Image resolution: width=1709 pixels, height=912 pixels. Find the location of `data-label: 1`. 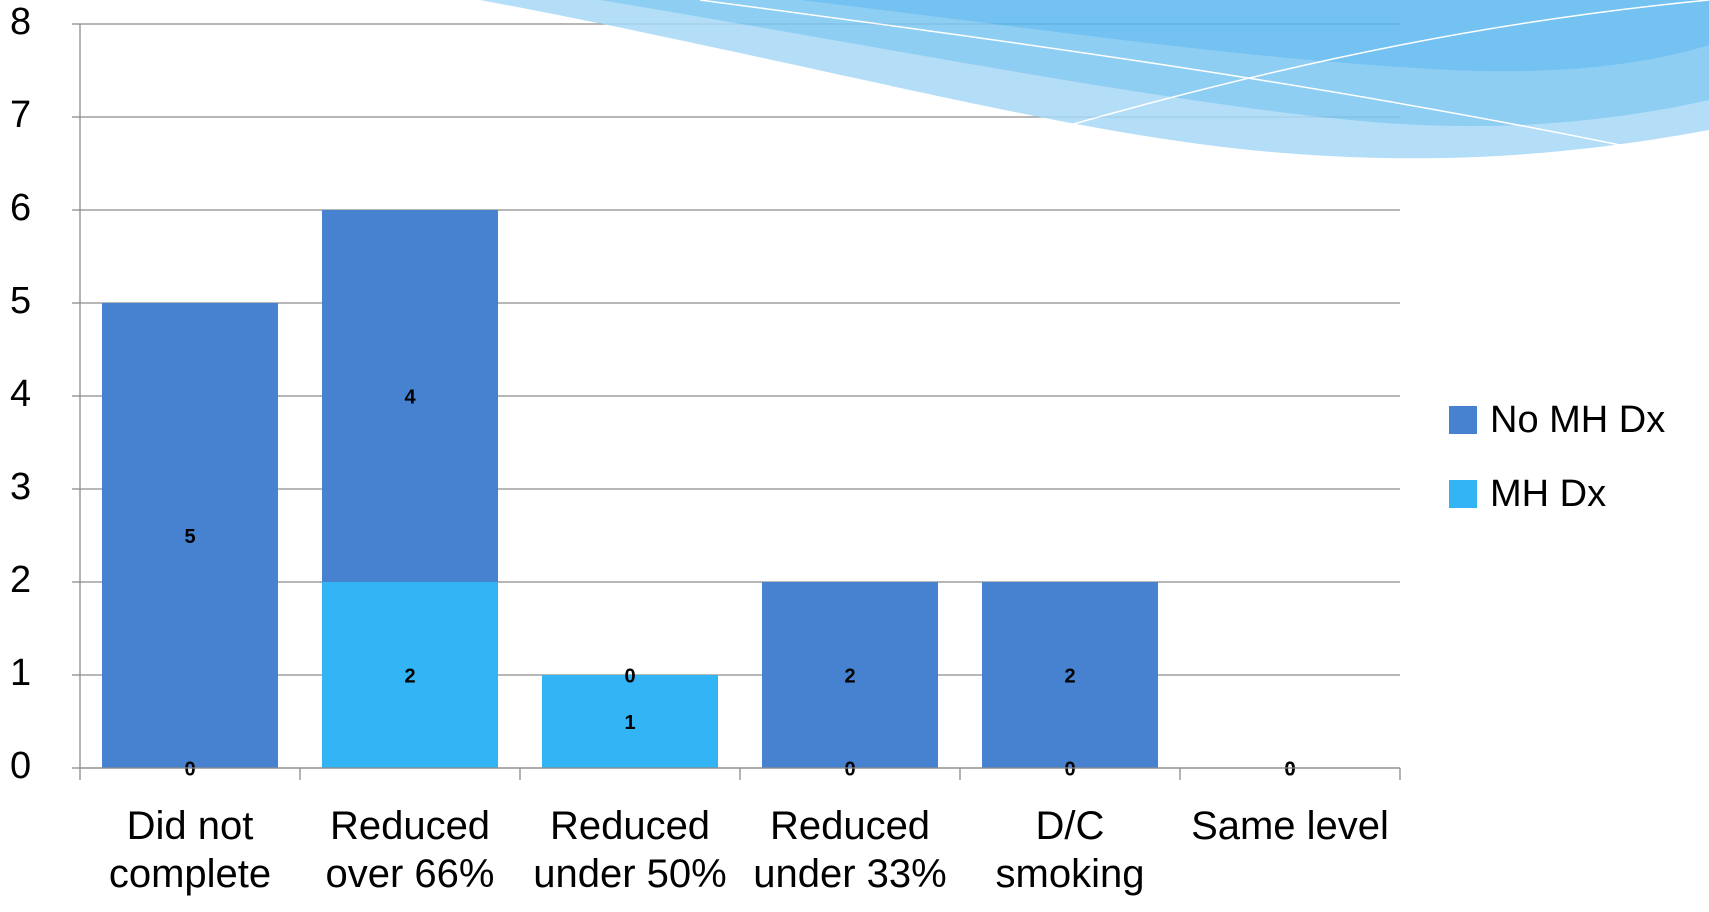

data-label: 1 is located at coordinates (629, 723).